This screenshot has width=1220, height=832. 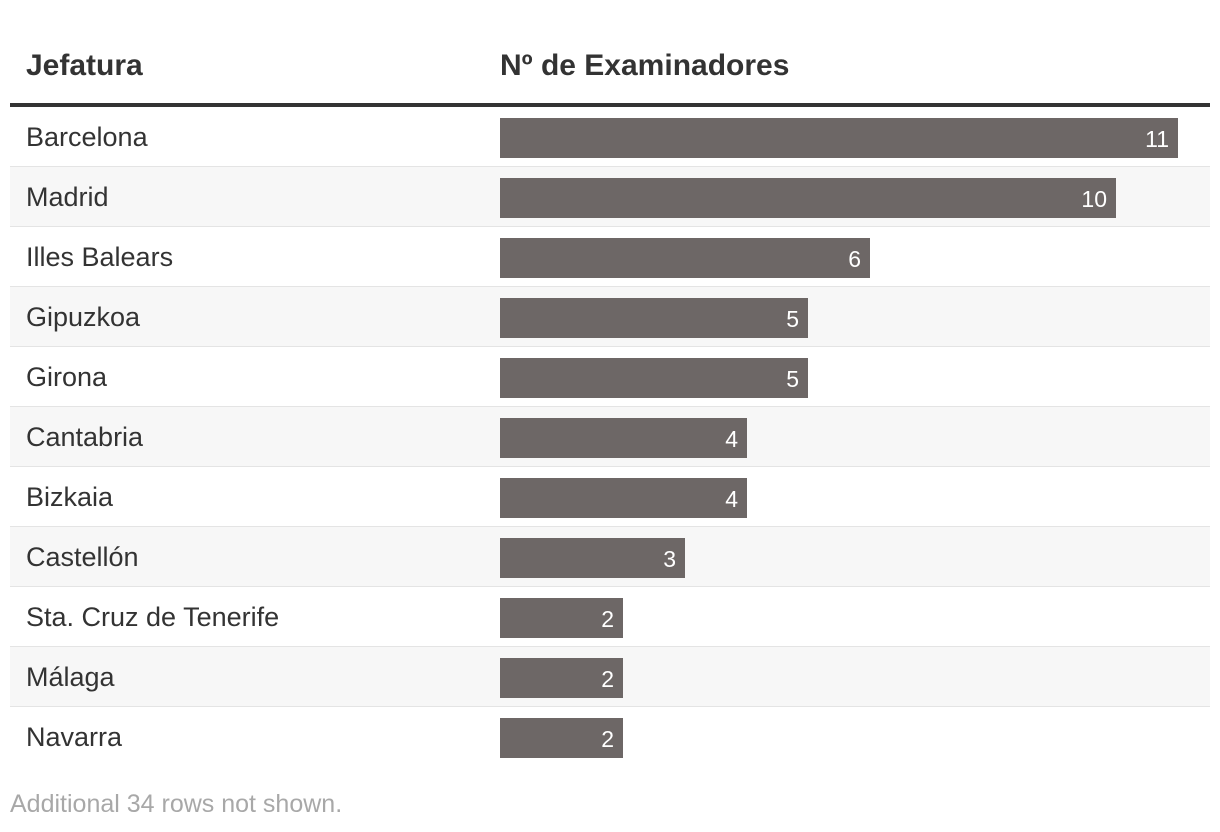 I want to click on row-label: Gipuzkoa, so click(x=83, y=317).